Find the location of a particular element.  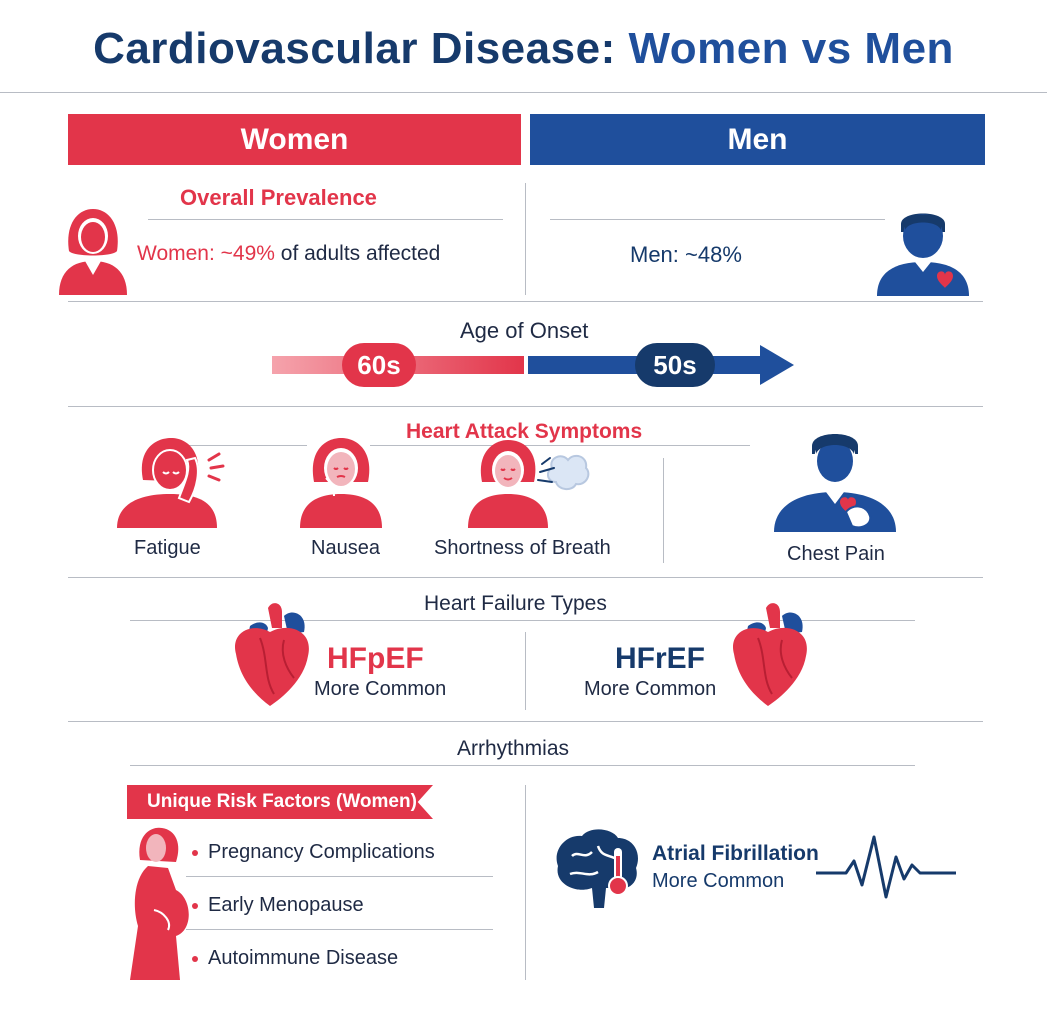

onset-bottom-rule is located at coordinates (525, 406).